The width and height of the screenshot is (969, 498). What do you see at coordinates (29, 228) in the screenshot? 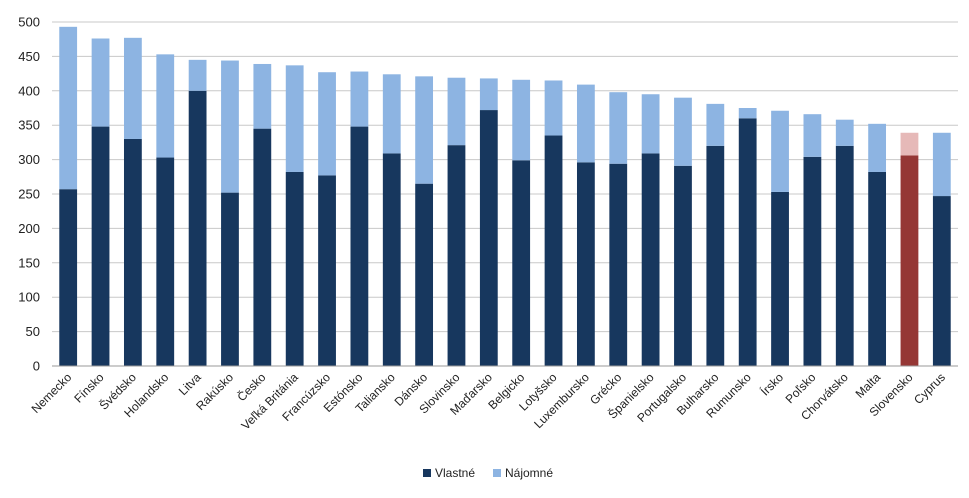
I see `y-tick-label: 200` at bounding box center [29, 228].